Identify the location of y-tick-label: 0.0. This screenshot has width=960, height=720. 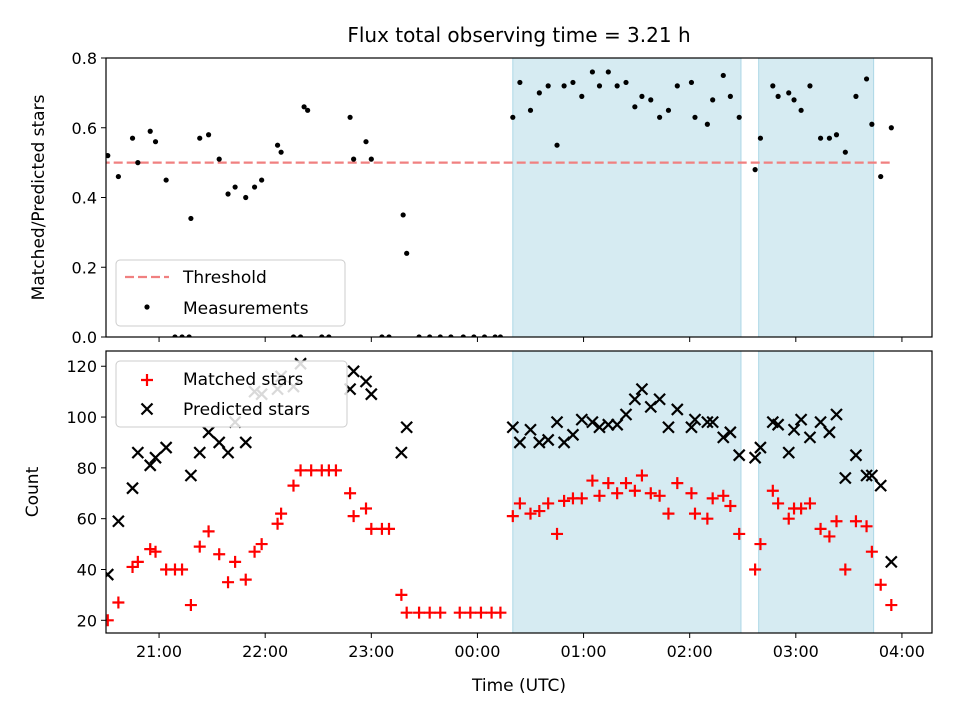
(84, 337).